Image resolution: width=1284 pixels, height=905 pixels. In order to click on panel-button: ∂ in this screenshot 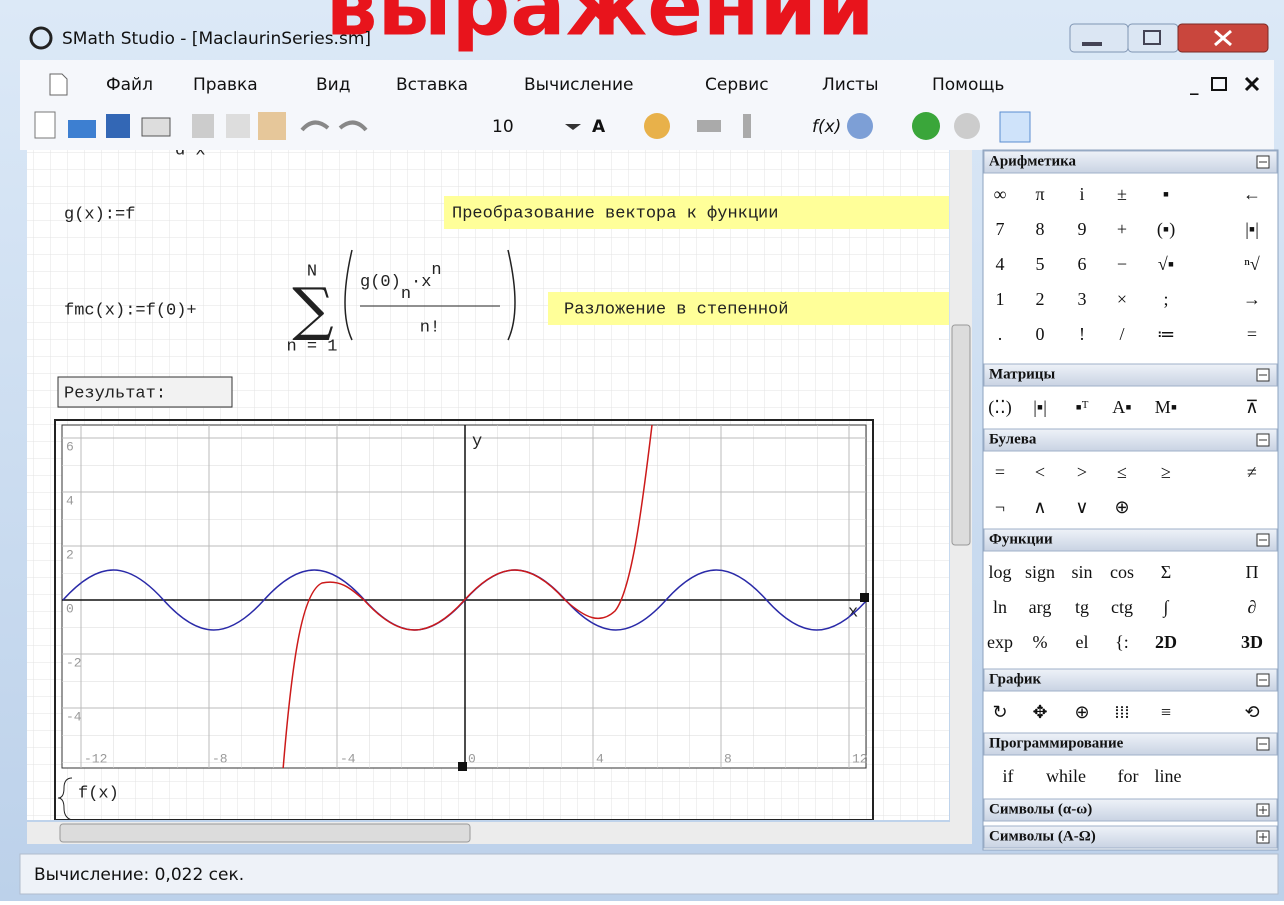, I will do `click(1252, 607)`.